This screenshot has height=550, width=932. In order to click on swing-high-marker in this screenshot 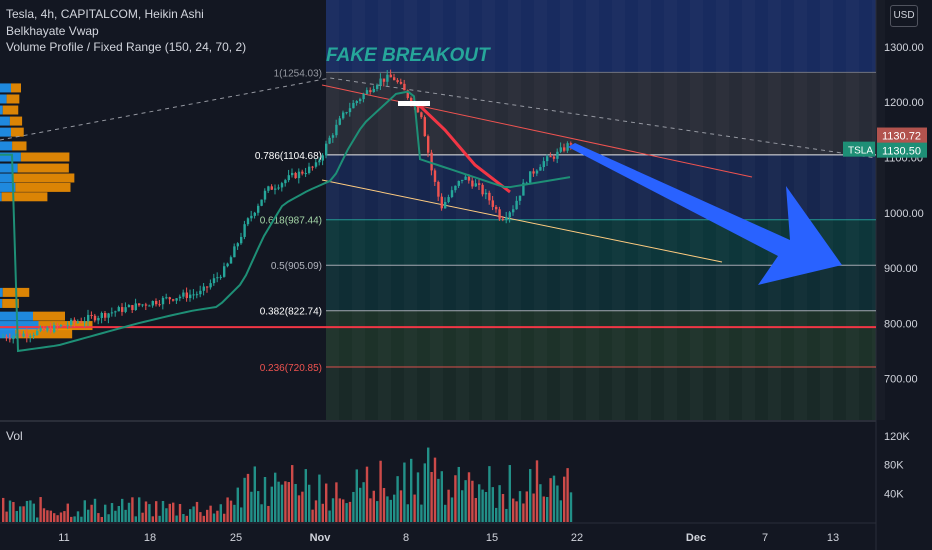, I will do `click(414, 103)`.